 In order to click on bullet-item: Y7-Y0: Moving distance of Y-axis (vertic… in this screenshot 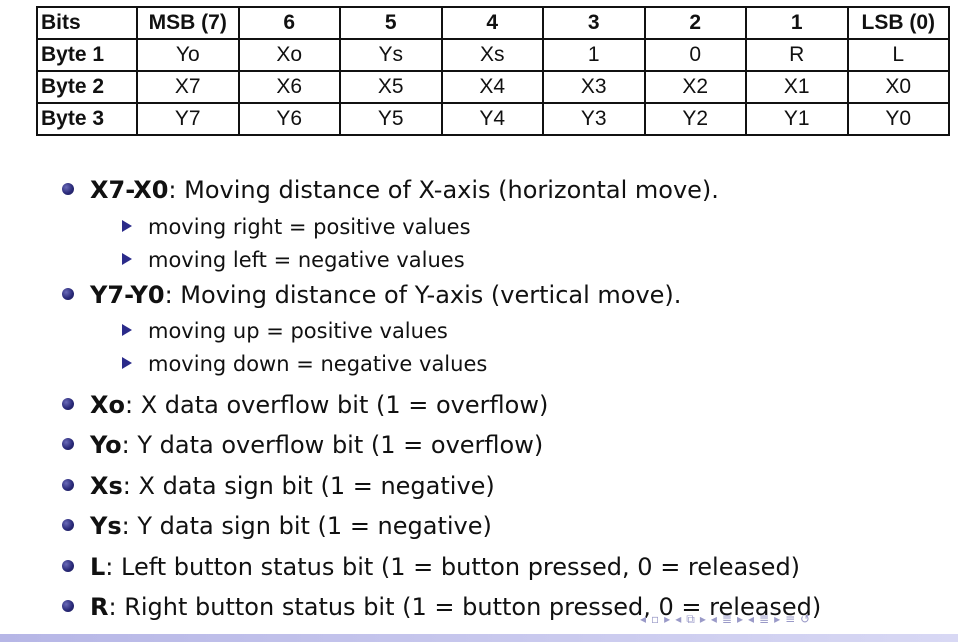, I will do `click(371, 295)`.